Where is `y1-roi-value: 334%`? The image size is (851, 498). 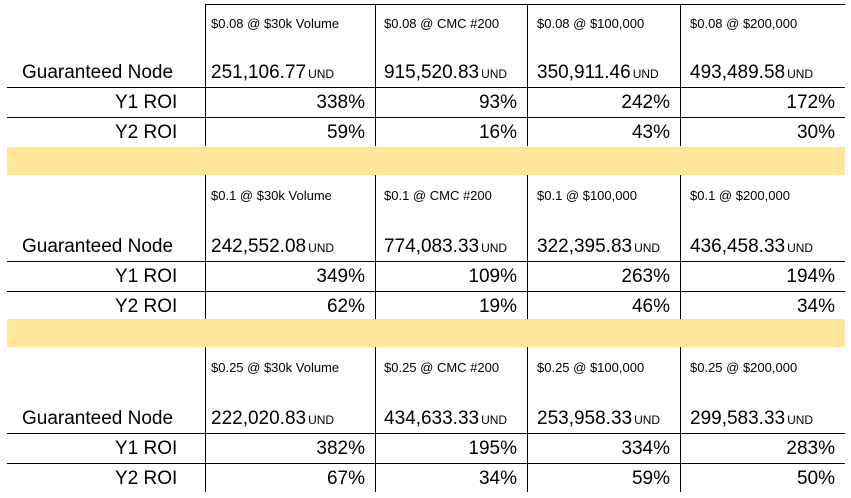 y1-roi-value: 334% is located at coordinates (645, 448).